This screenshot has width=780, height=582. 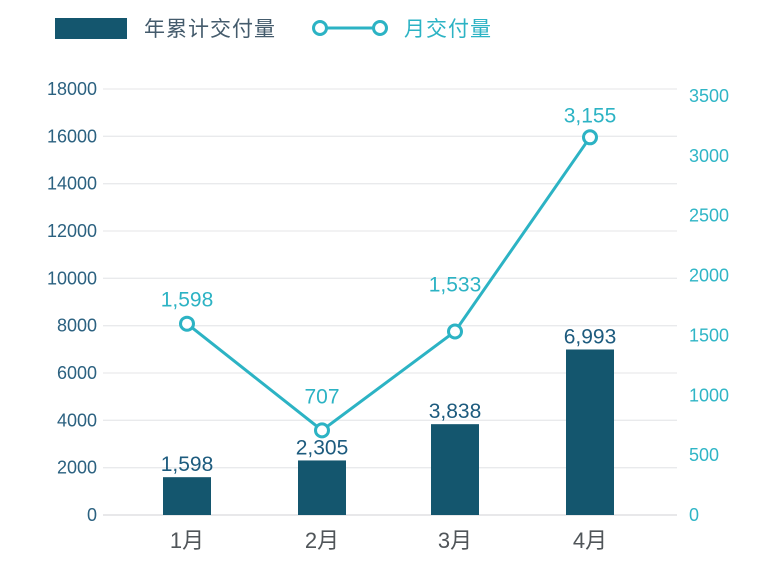 I want to click on left-axis-tick-label: 8000, so click(x=77, y=326).